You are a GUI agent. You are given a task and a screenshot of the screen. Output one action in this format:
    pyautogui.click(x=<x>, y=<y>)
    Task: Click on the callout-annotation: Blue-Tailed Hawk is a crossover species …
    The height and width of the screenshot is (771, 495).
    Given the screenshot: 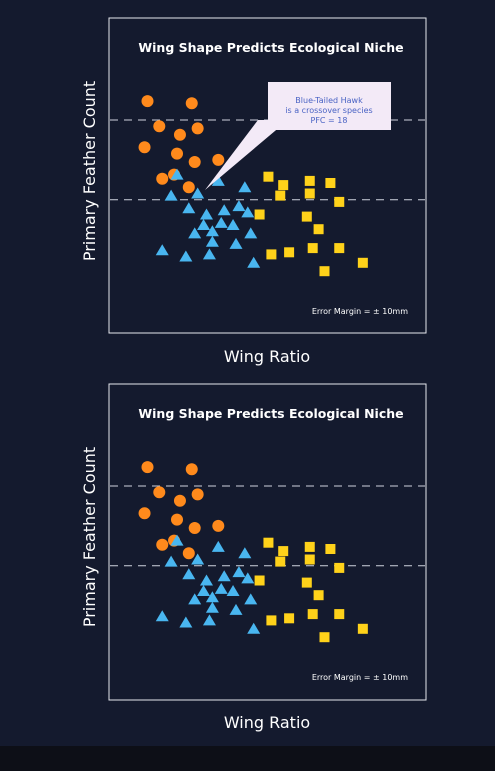 What is the action you would take?
    pyautogui.click(x=298, y=136)
    